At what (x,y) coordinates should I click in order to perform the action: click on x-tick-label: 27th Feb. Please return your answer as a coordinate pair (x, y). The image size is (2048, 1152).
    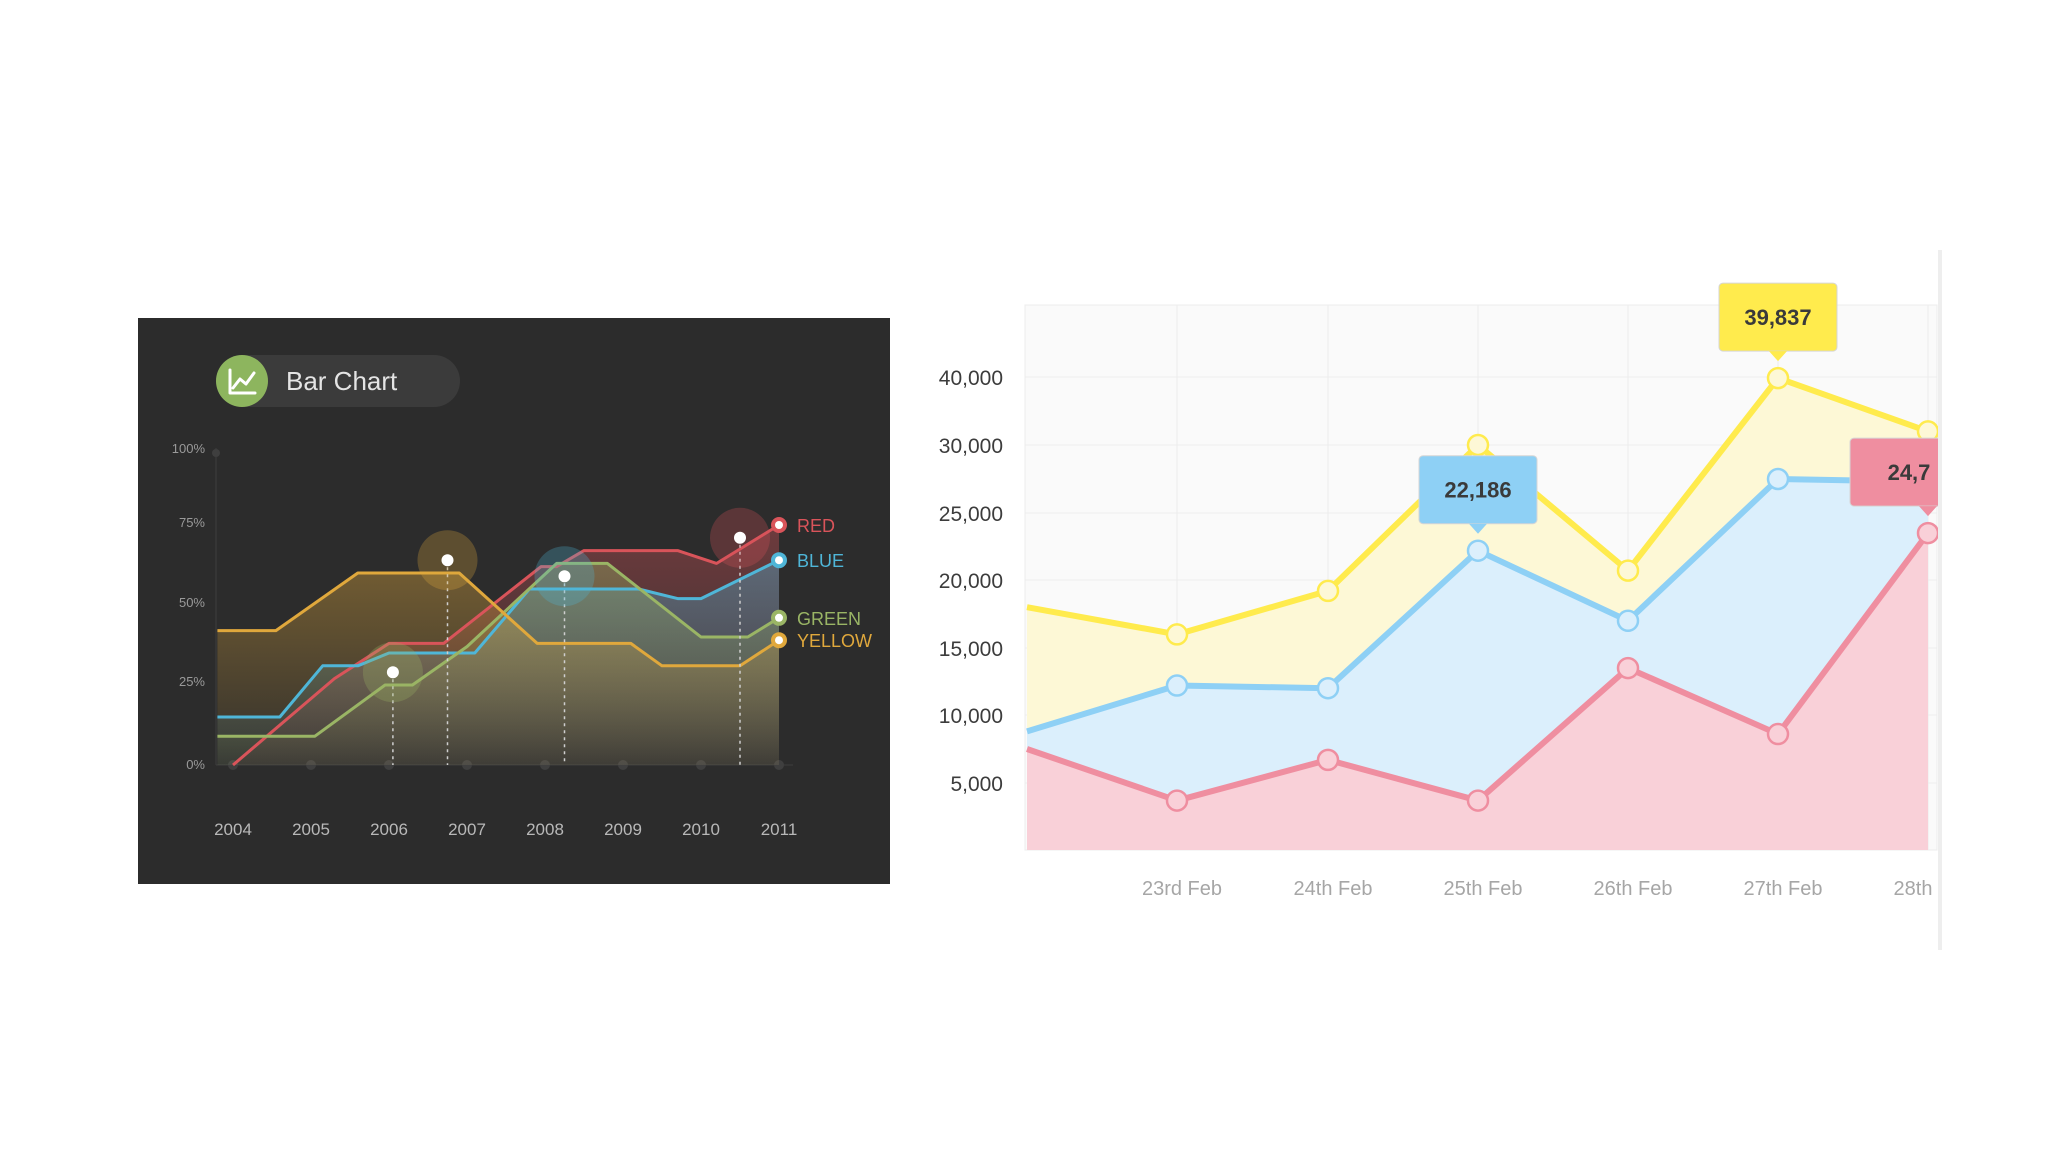
    Looking at the image, I should click on (1783, 889).